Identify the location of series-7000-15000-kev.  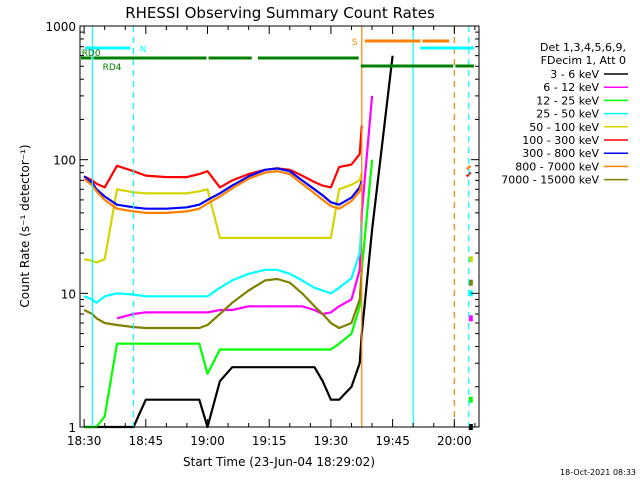
(278, 299).